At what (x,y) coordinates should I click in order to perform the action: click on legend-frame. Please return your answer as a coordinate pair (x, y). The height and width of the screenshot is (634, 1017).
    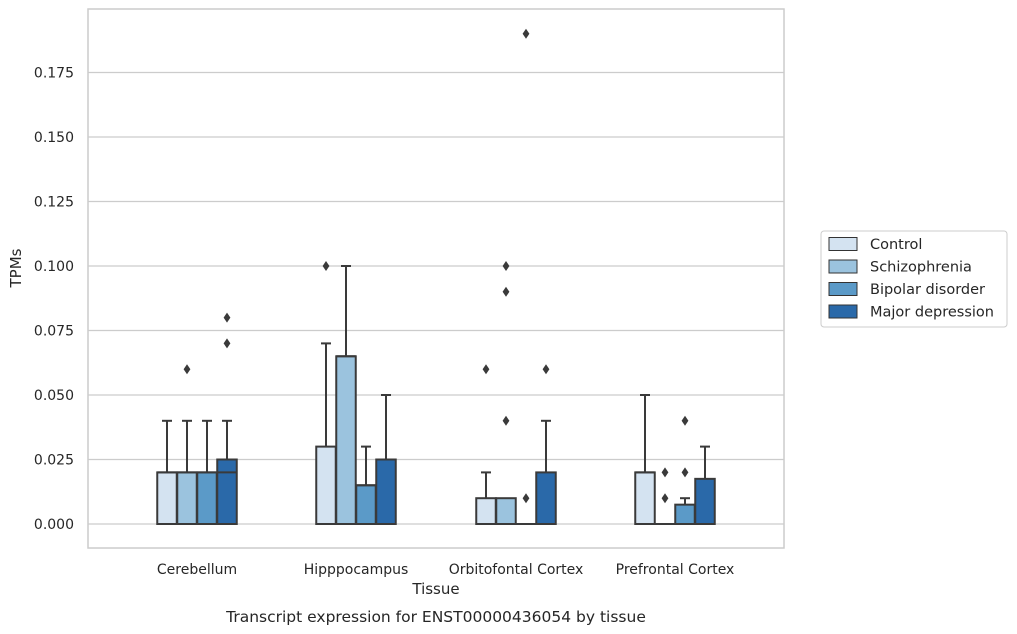
    Looking at the image, I should click on (914, 279).